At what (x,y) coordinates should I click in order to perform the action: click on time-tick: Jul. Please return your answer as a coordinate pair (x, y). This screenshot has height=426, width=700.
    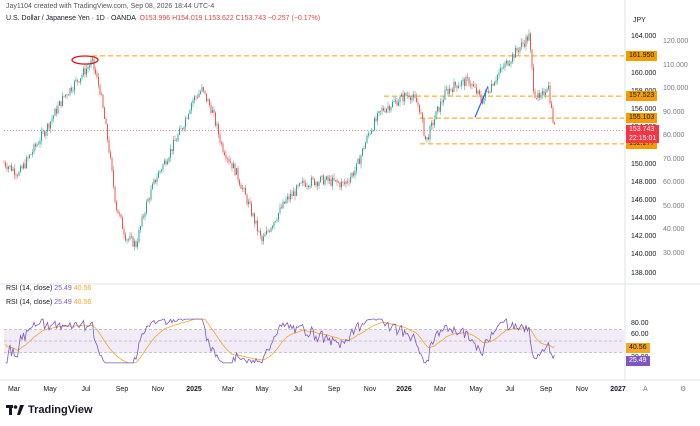
    Looking at the image, I should click on (298, 389).